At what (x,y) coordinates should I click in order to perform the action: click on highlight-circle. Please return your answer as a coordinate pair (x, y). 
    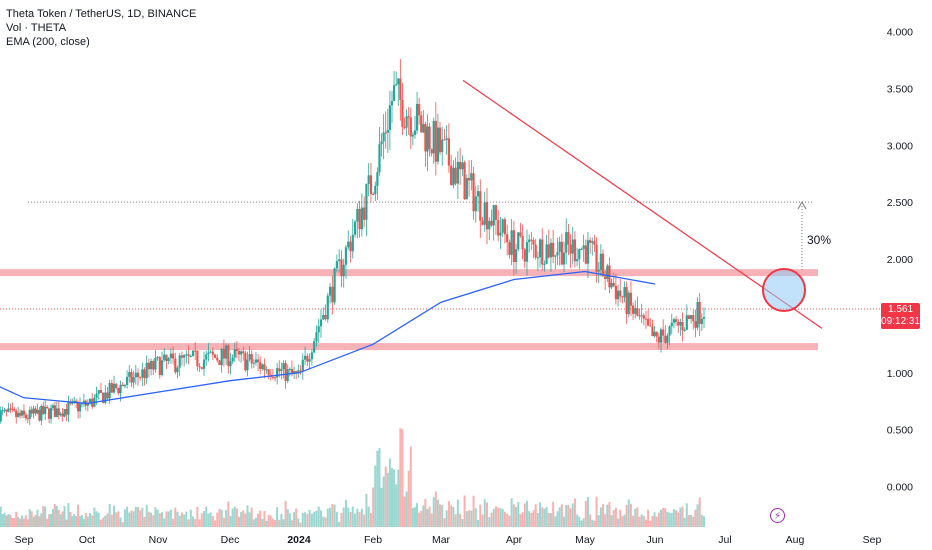
    Looking at the image, I should click on (784, 290).